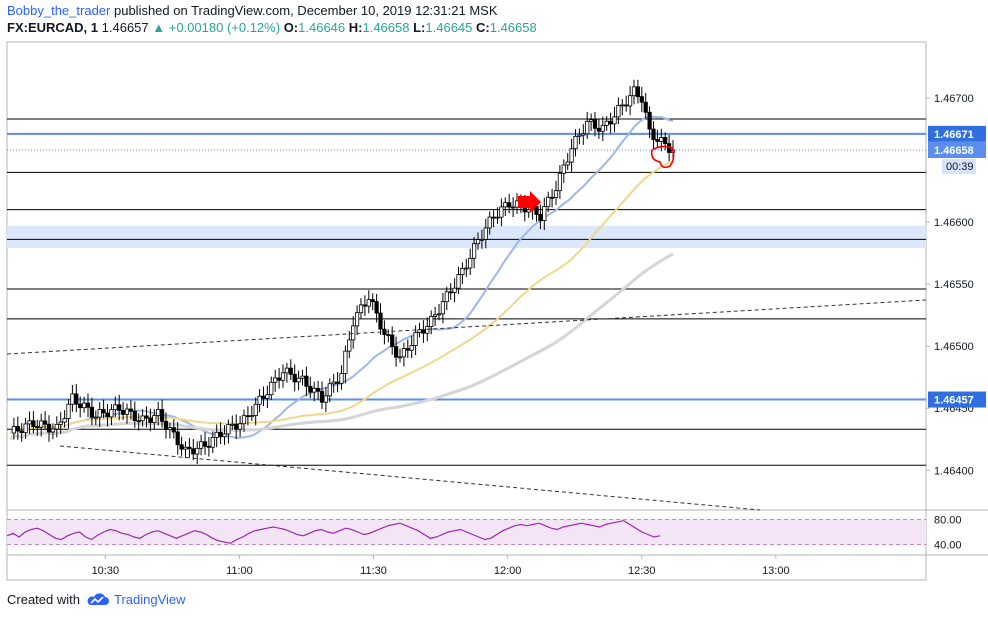 The height and width of the screenshot is (618, 988). Describe the element at coordinates (529, 202) in the screenshot. I see `red-arrow-annotation` at that location.